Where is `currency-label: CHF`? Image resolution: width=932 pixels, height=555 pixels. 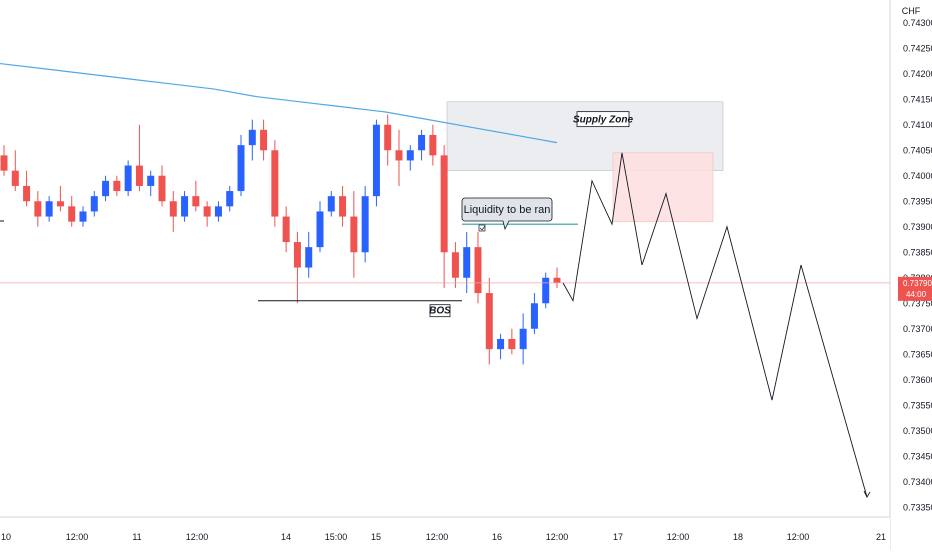 currency-label: CHF is located at coordinates (911, 11).